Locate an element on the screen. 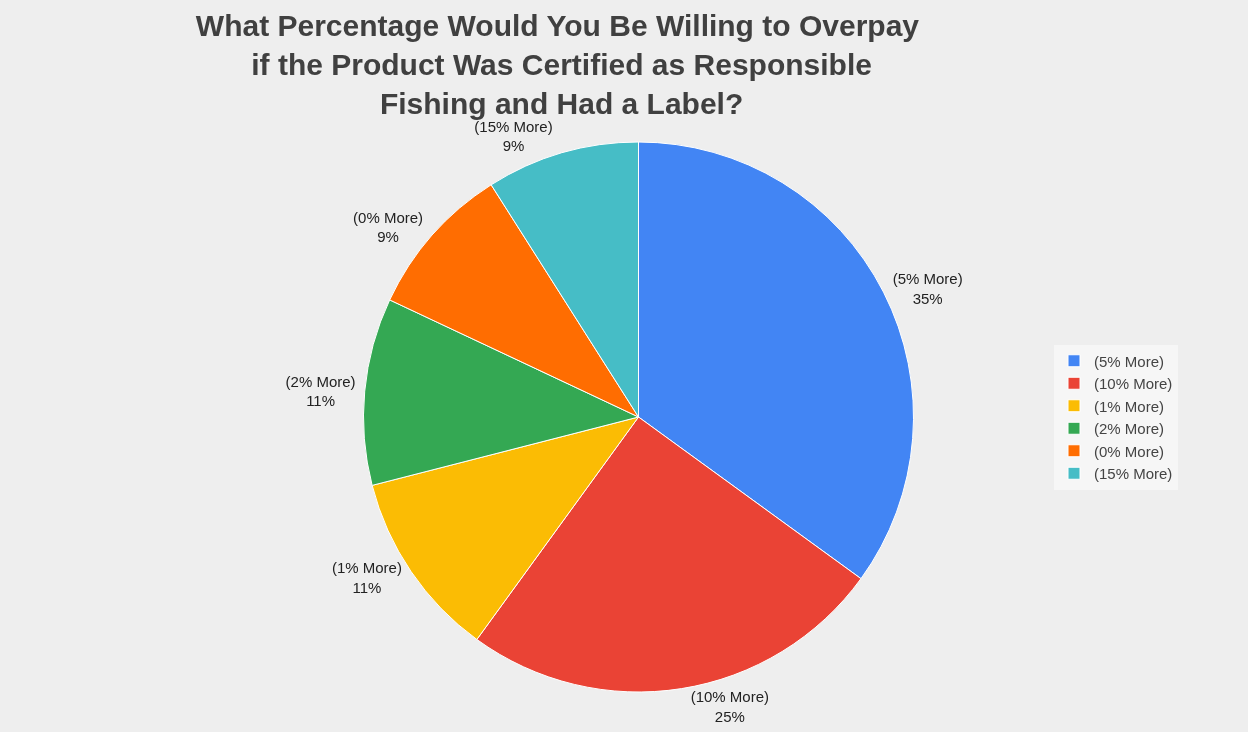  data-label: 25% is located at coordinates (729, 716).